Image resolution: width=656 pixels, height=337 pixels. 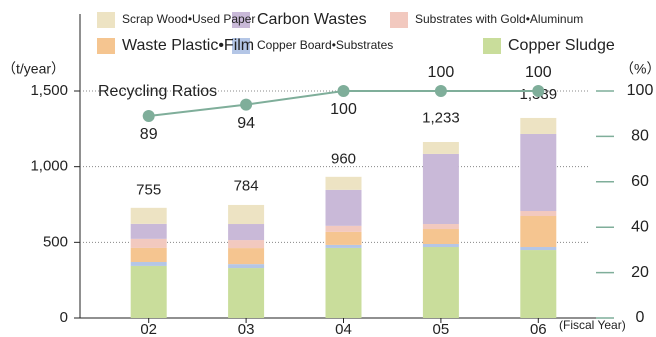 What do you see at coordinates (149, 134) in the screenshot?
I see `ratio-label: 89` at bounding box center [149, 134].